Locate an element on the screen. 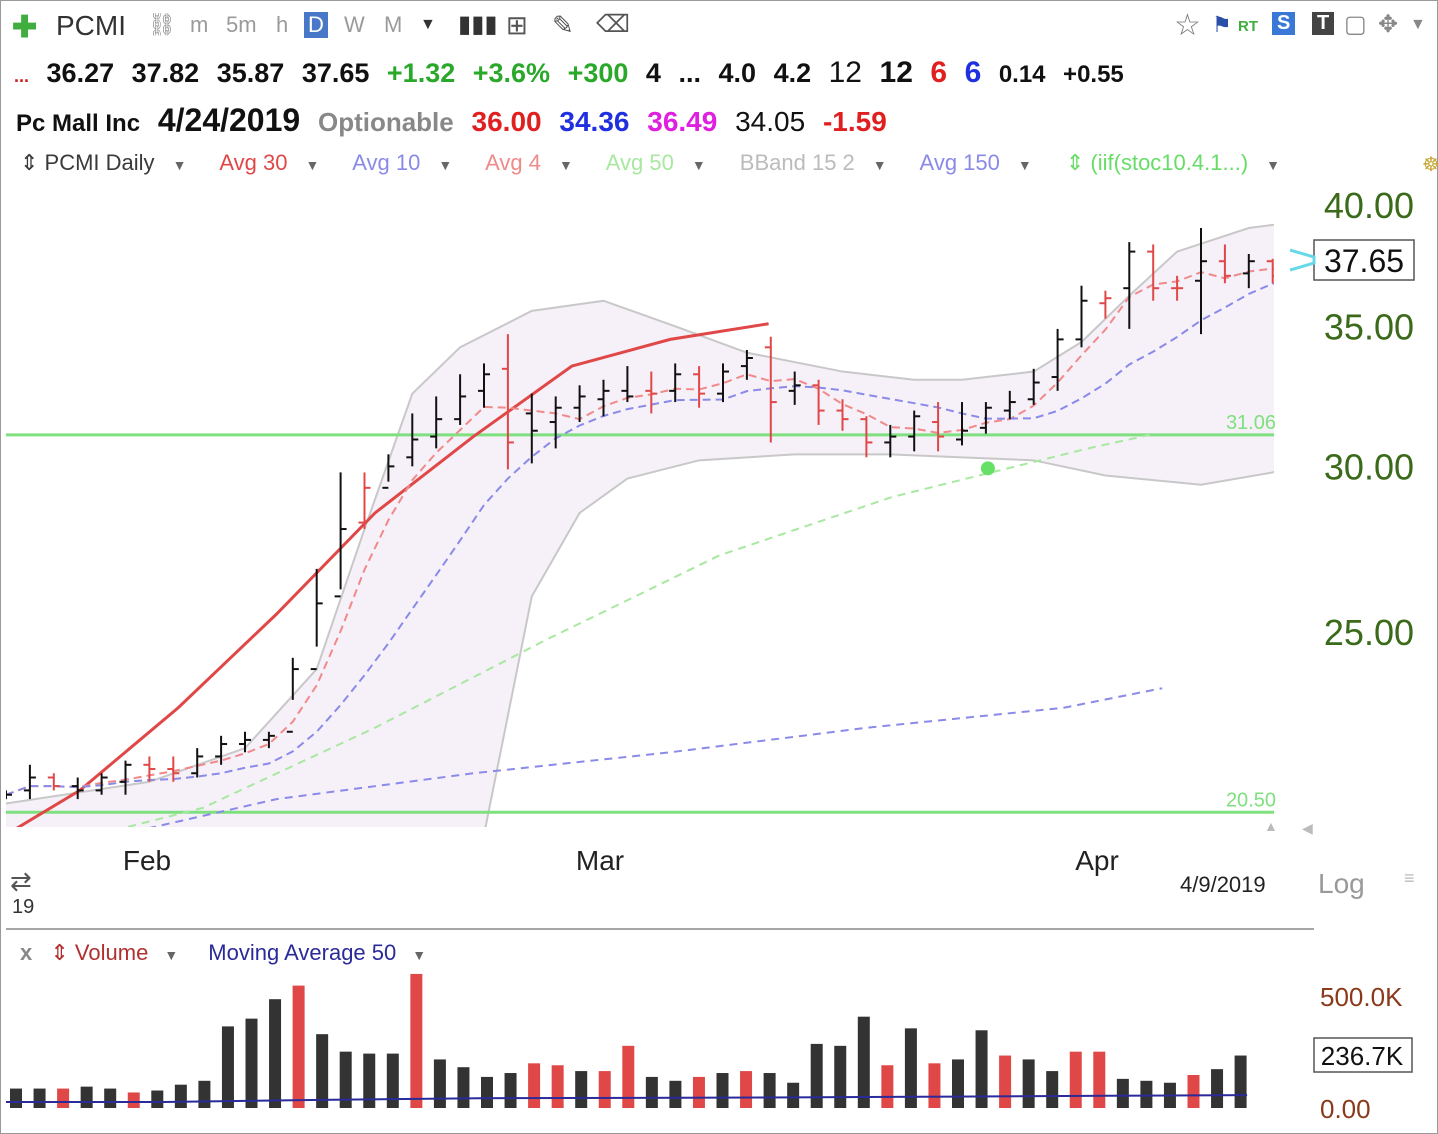 Image resolution: width=1438 pixels, height=1134 pixels. quote-f4: 4.2 is located at coordinates (792, 73).